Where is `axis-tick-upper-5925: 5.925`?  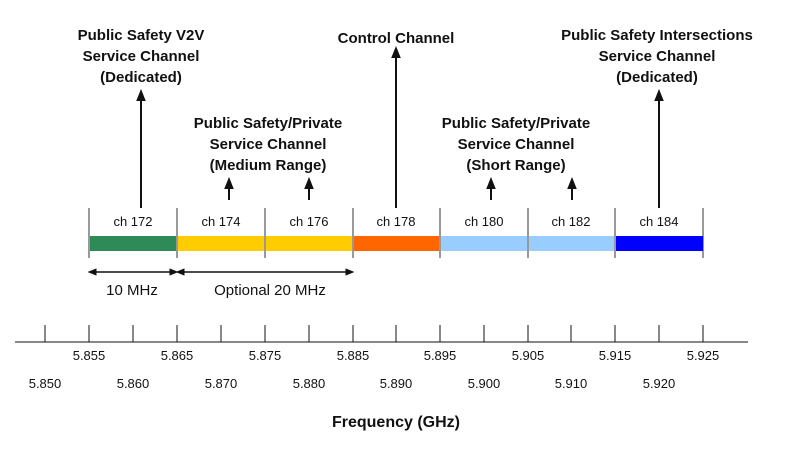
axis-tick-upper-5925: 5.925 is located at coordinates (703, 355).